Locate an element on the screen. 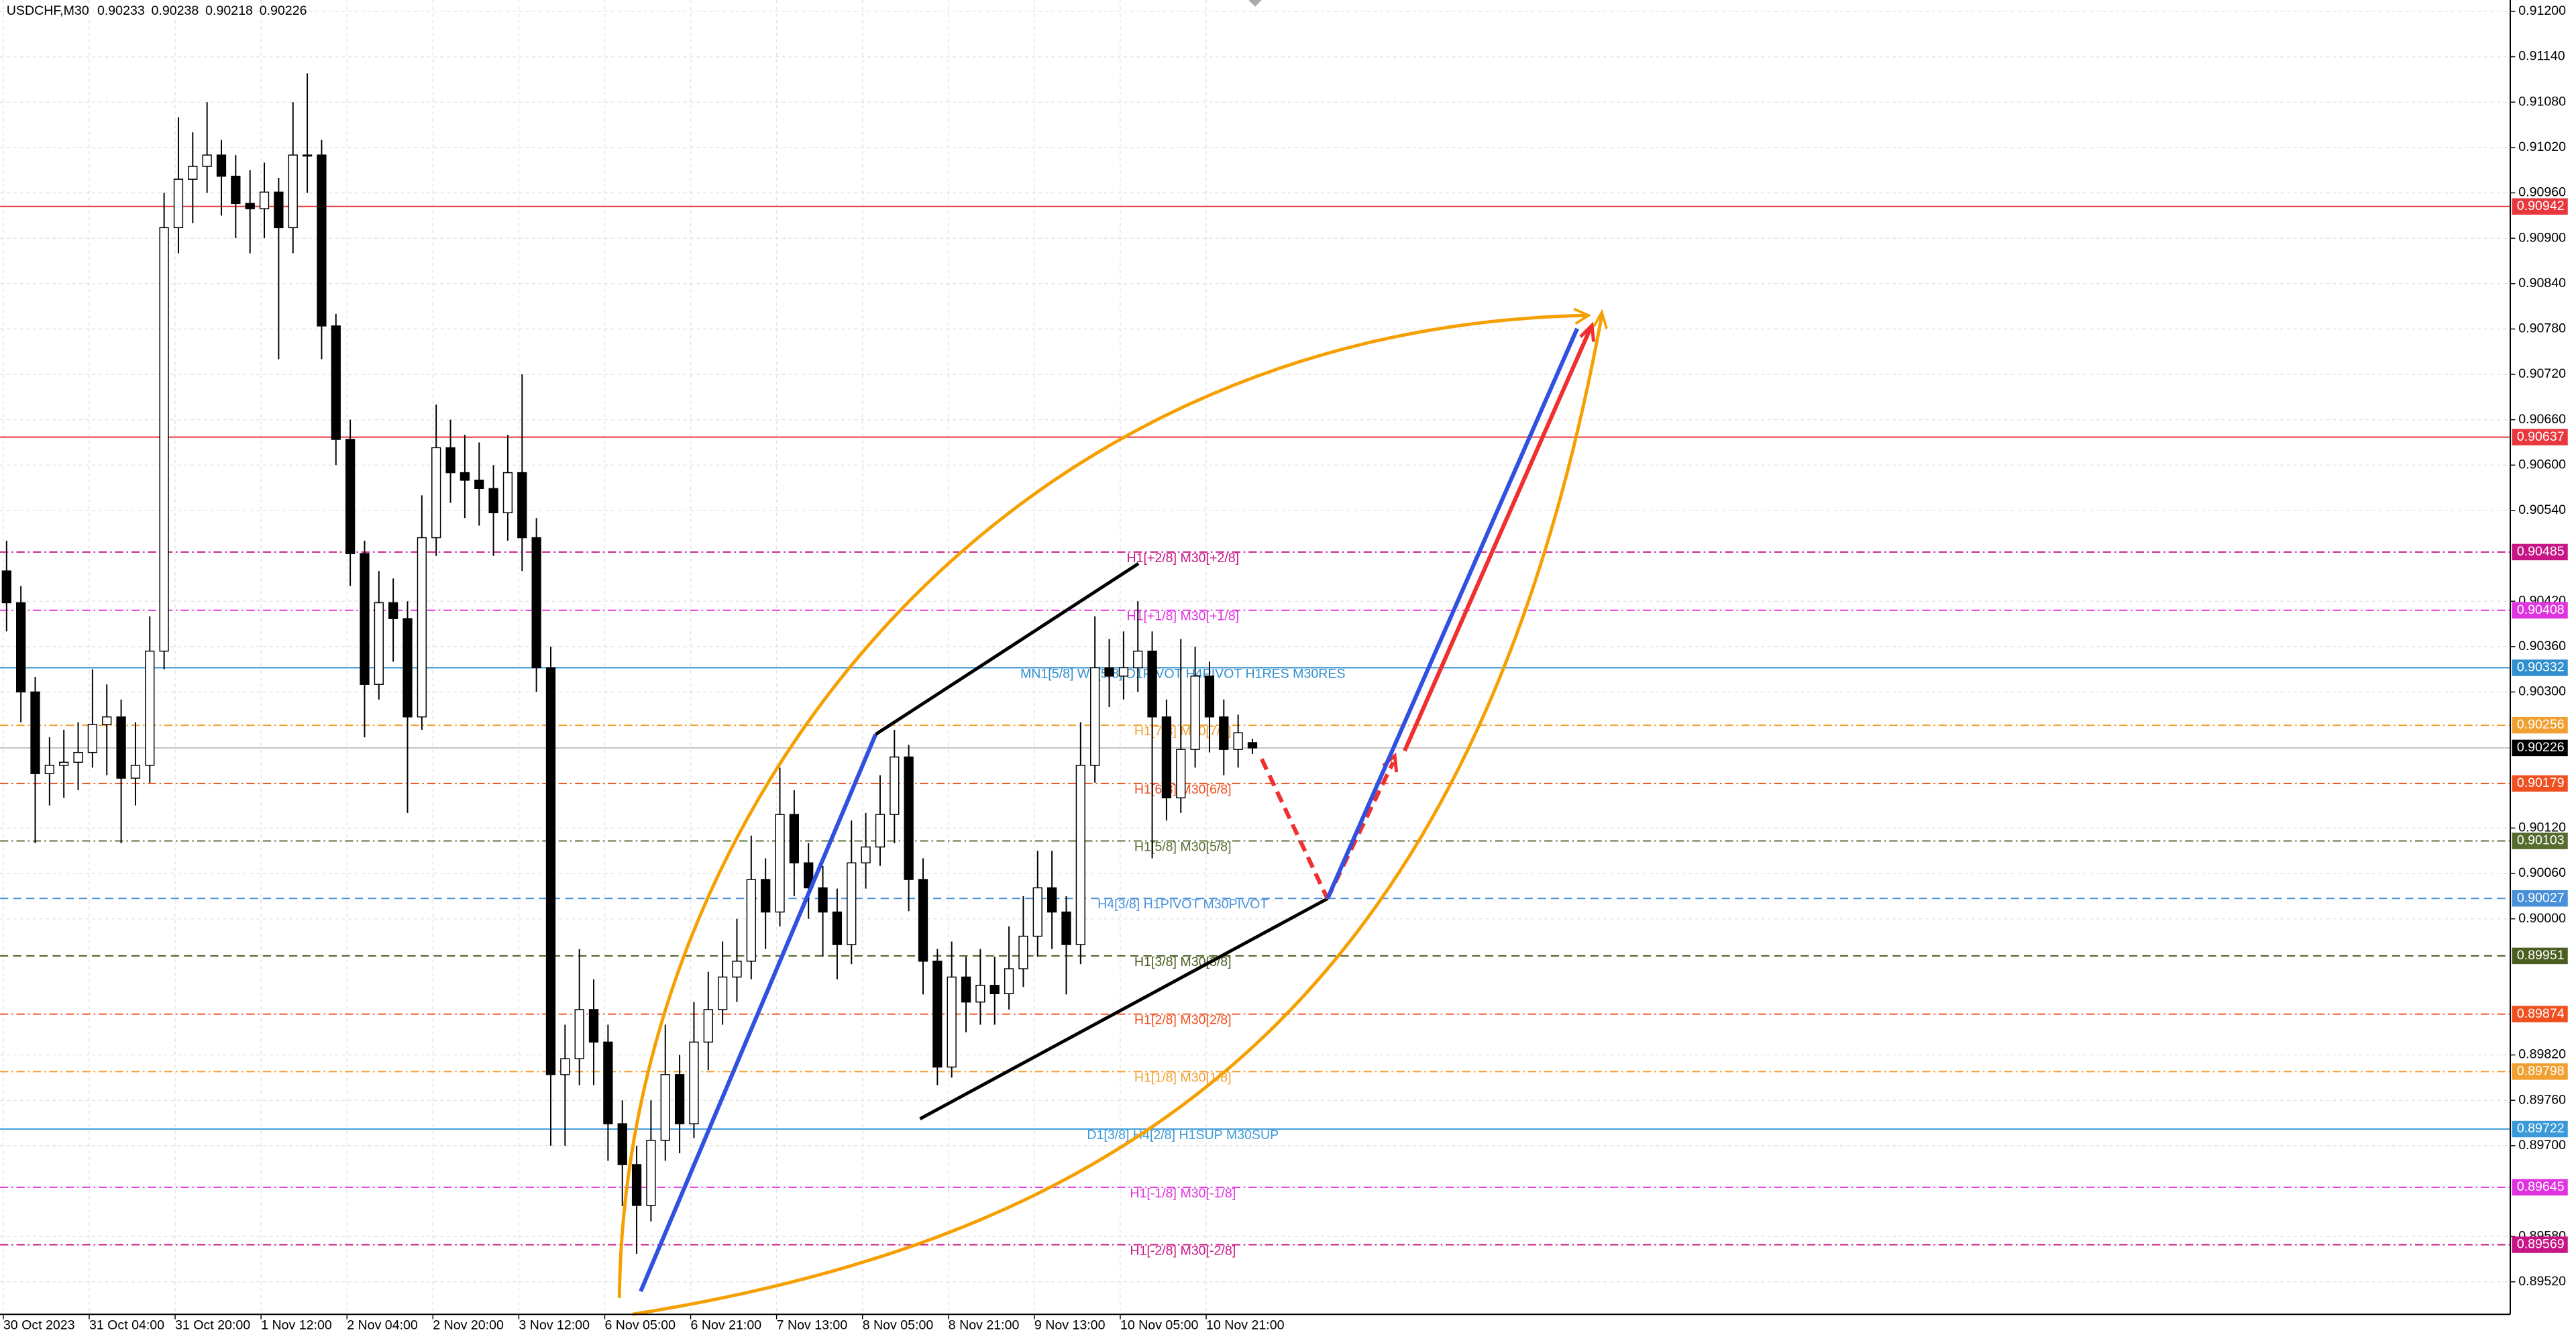 The height and width of the screenshot is (1339, 2576). current-price-label: 0.90226 is located at coordinates (2541, 747).